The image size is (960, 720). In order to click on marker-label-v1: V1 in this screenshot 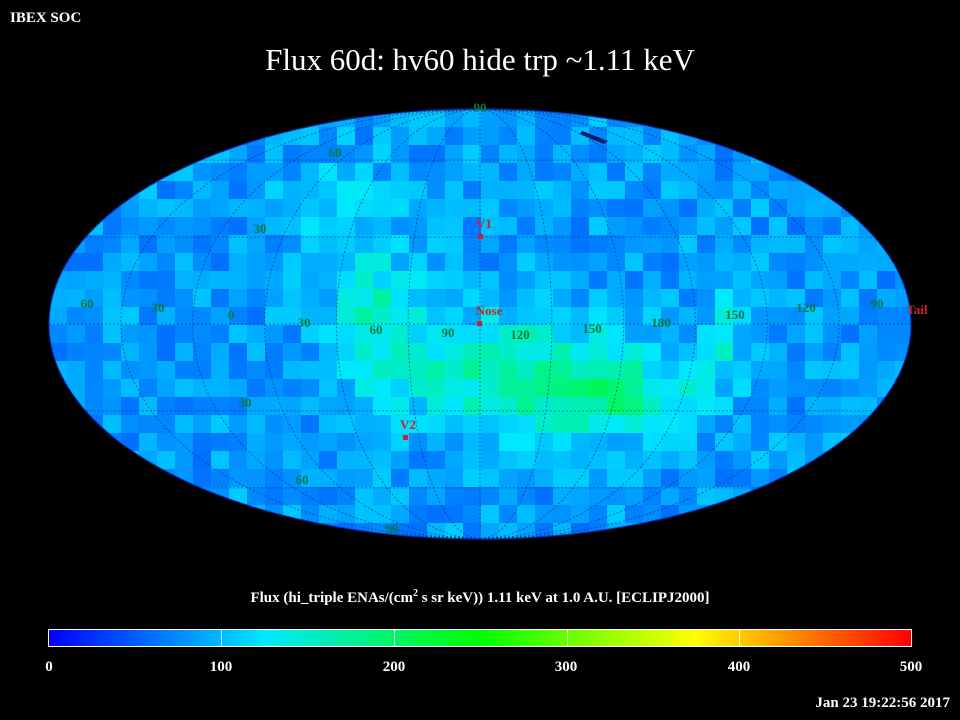, I will do `click(484, 223)`.